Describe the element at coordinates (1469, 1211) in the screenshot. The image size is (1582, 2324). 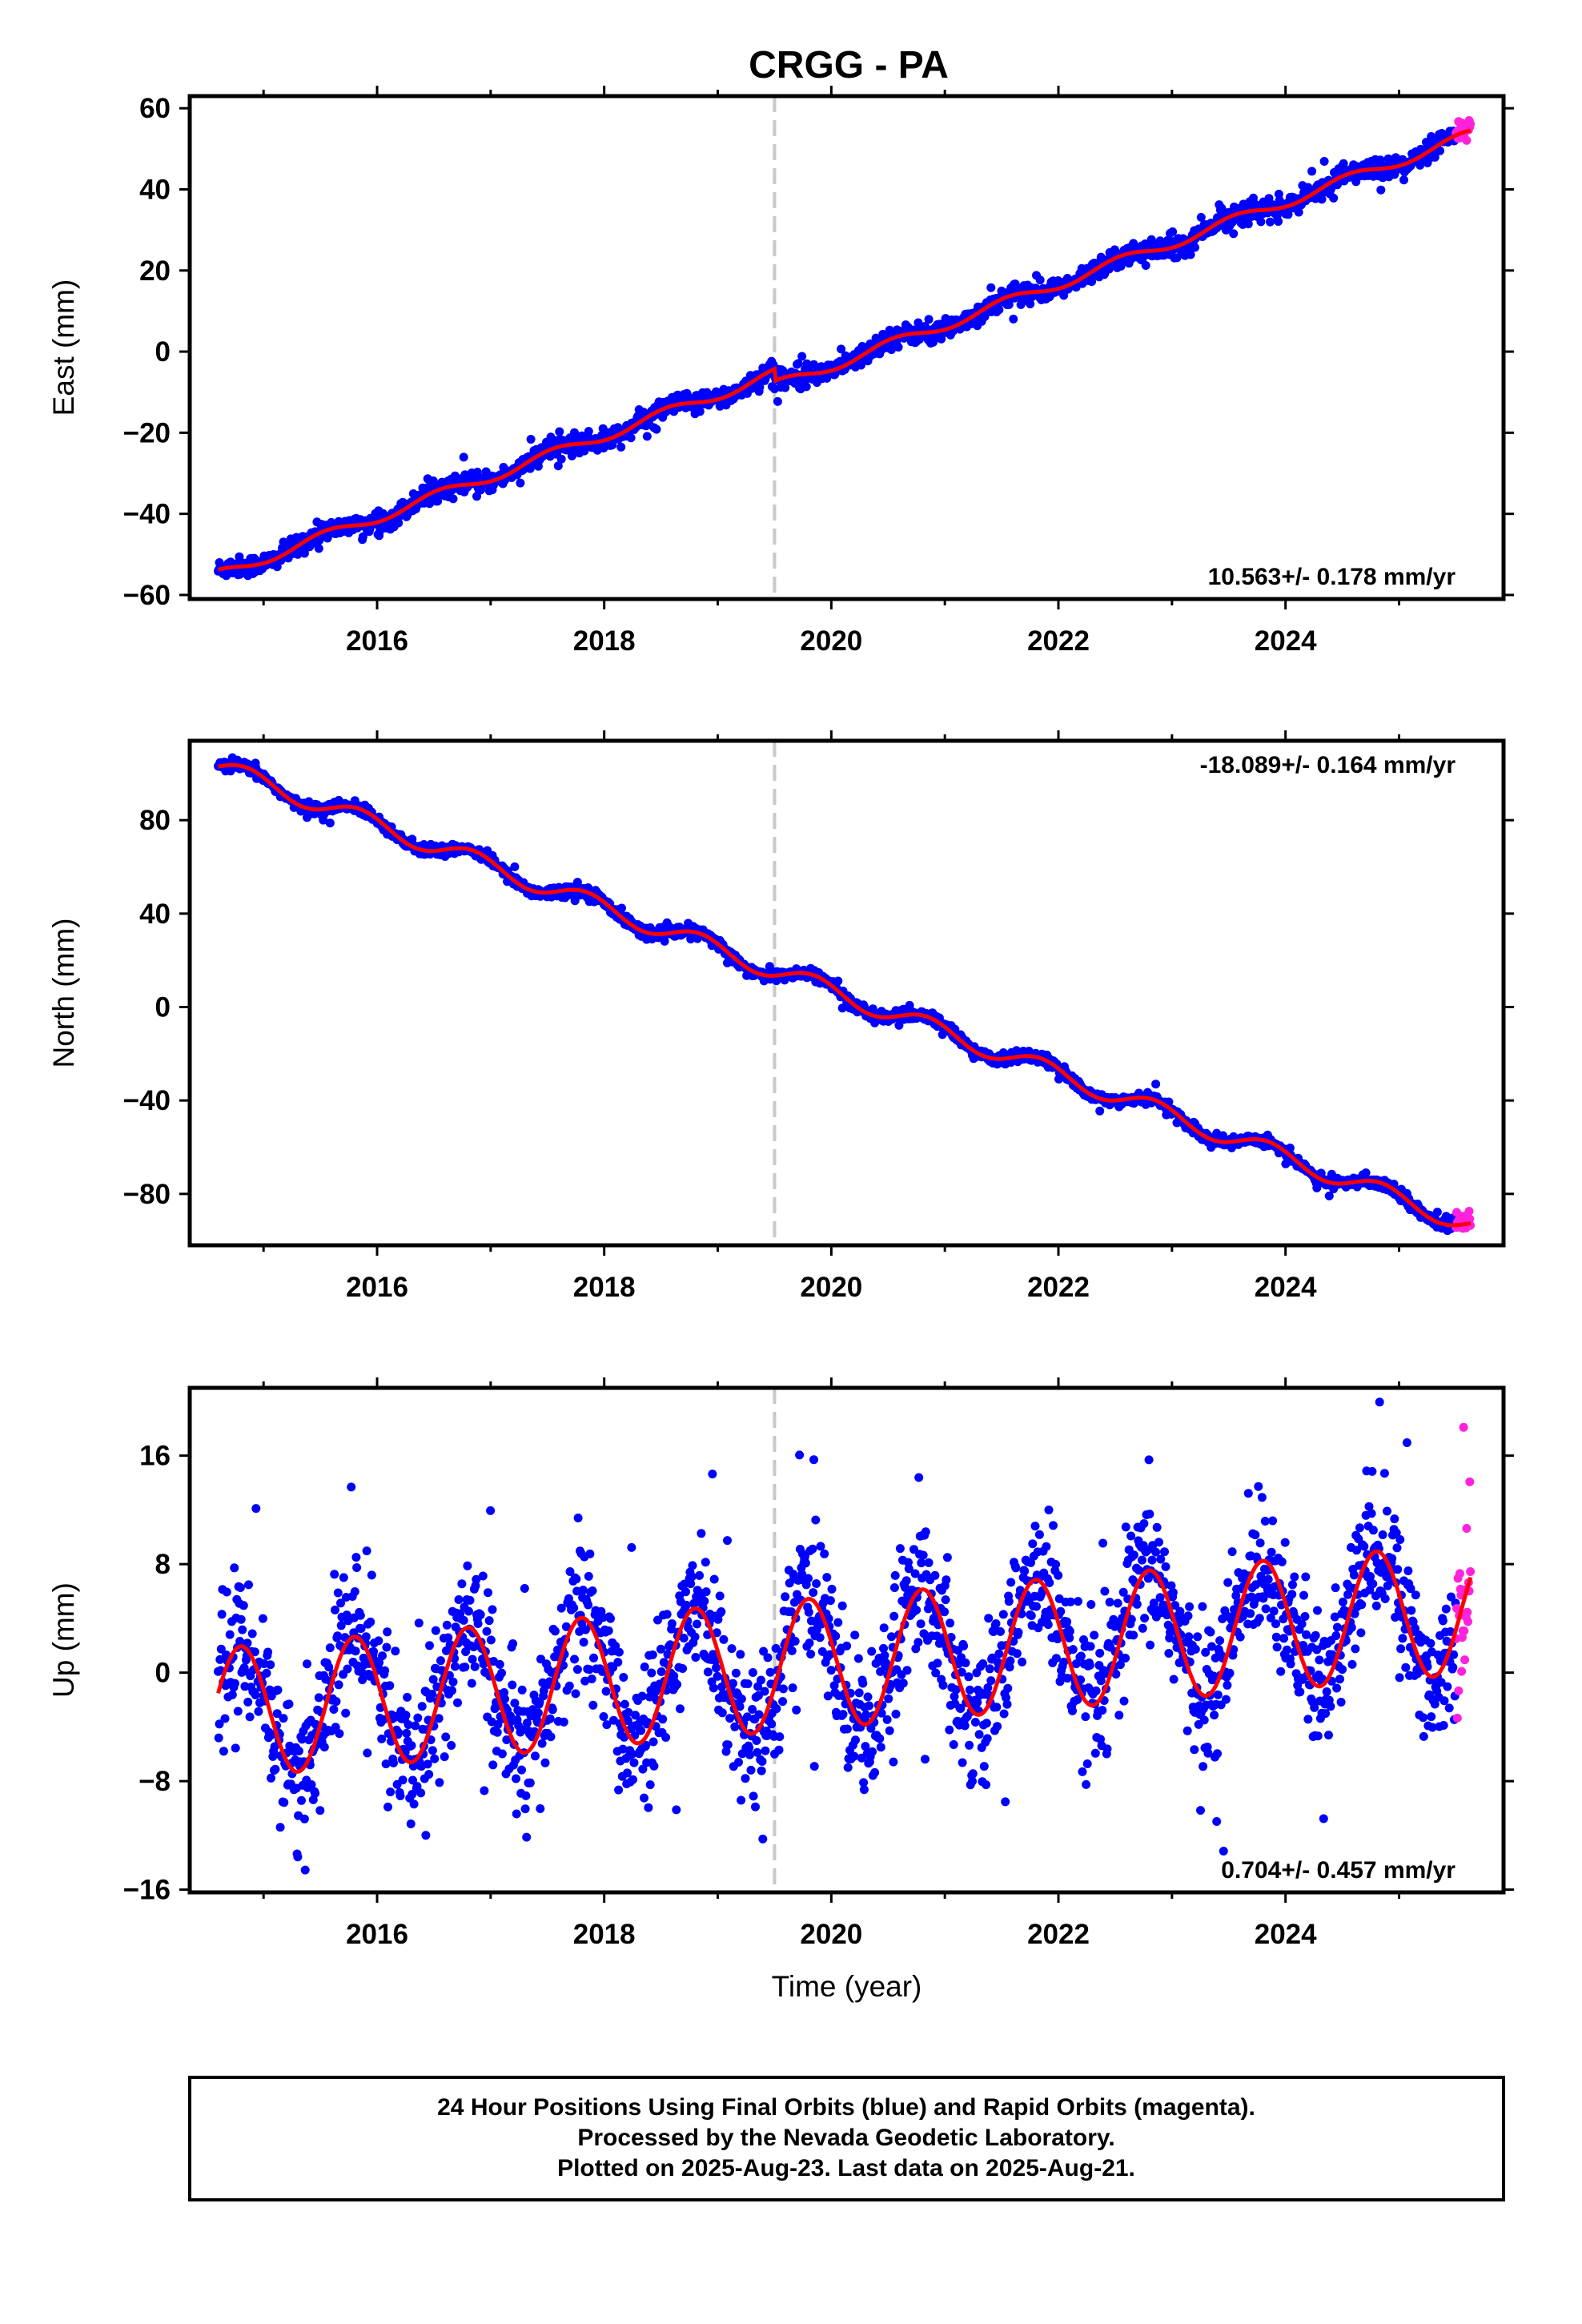
I see `north-rapid-point` at that location.